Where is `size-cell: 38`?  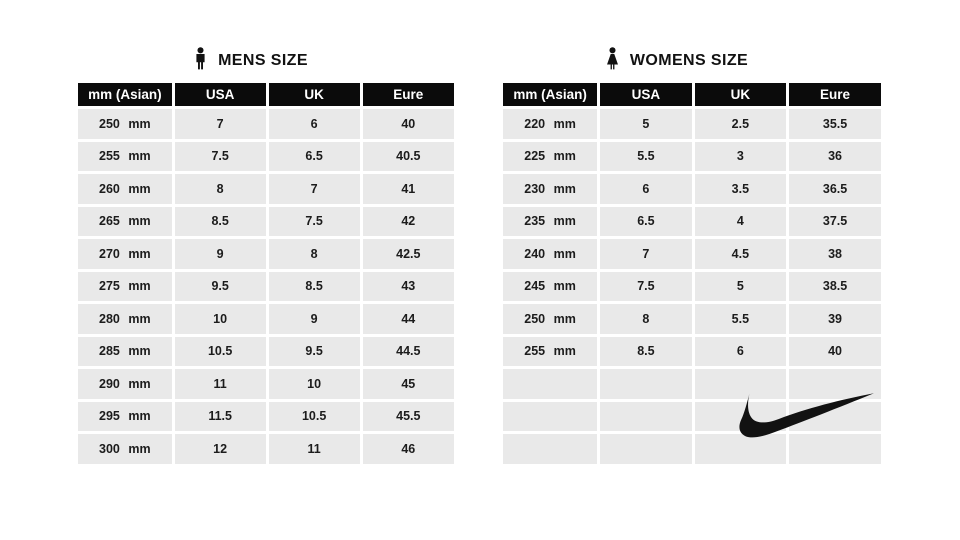
size-cell: 38 is located at coordinates (835, 254).